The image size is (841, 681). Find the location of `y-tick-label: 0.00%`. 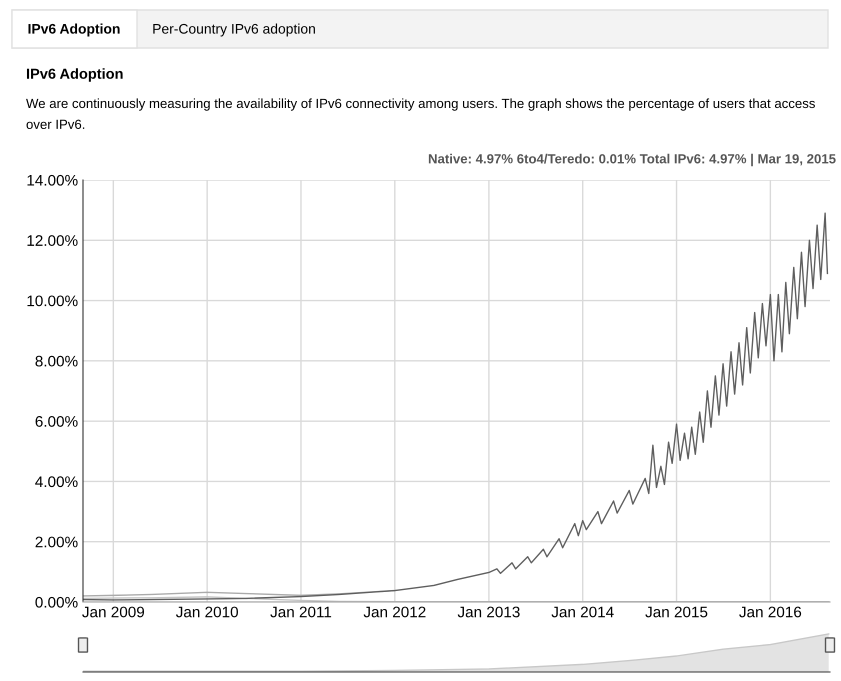

y-tick-label: 0.00% is located at coordinates (56, 602).